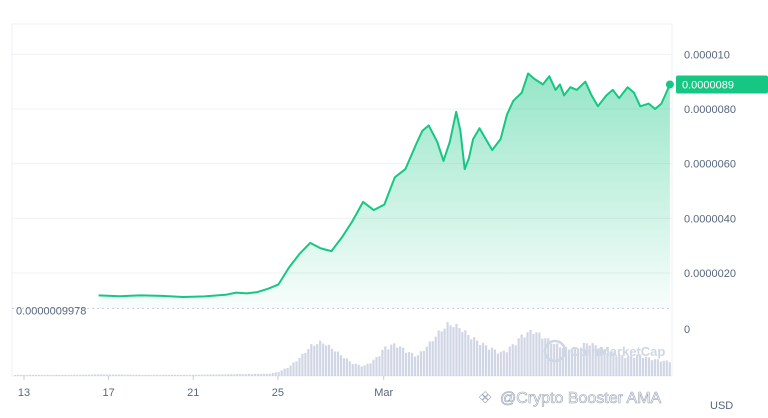  What do you see at coordinates (708, 85) in the screenshot?
I see `current-price-label: 0.0000089` at bounding box center [708, 85].